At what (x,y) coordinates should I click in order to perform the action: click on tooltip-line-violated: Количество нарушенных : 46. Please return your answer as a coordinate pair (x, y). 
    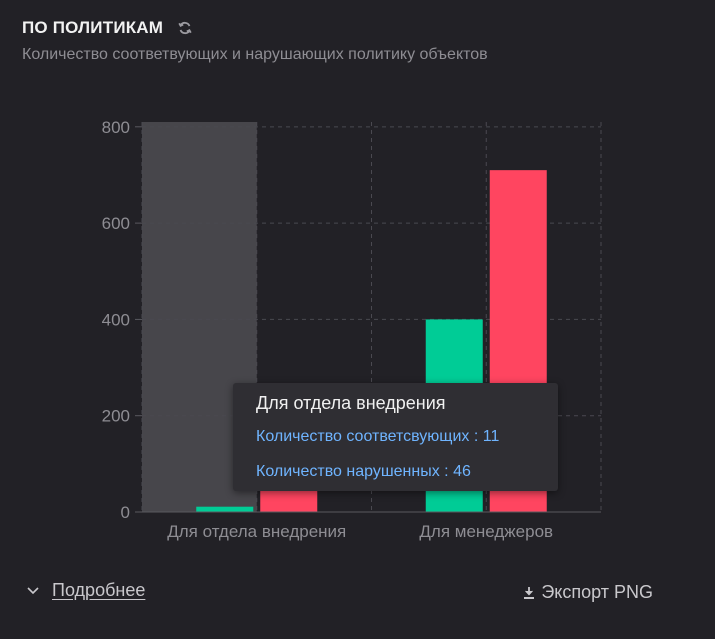
    Looking at the image, I should click on (363, 471).